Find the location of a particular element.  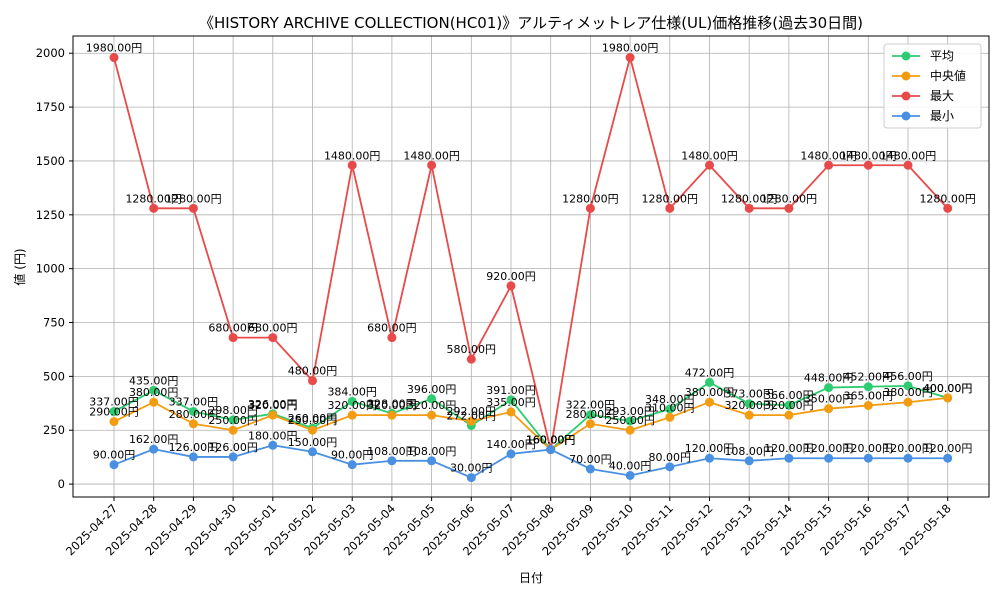

data-label: 335.00円 is located at coordinates (511, 402).